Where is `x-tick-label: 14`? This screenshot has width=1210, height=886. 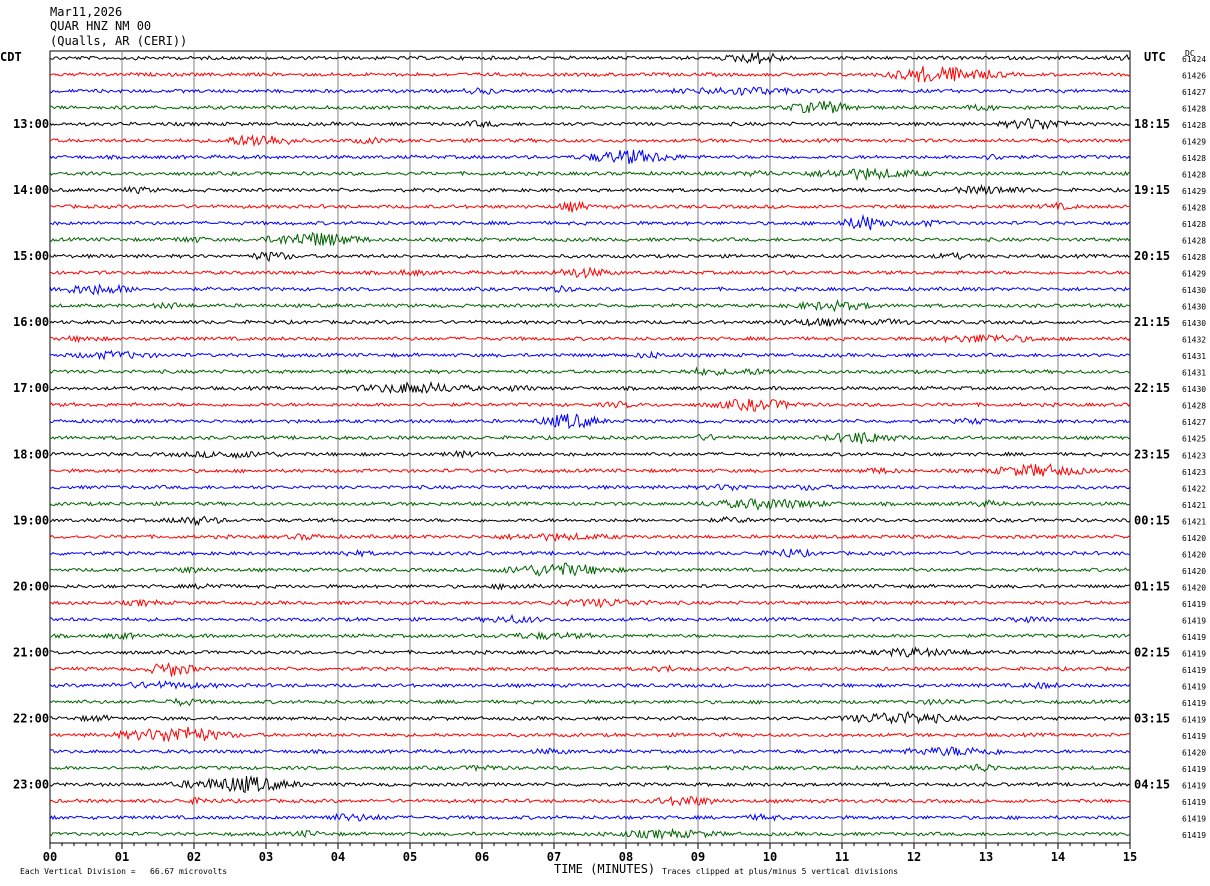
x-tick-label: 14 is located at coordinates (1058, 857).